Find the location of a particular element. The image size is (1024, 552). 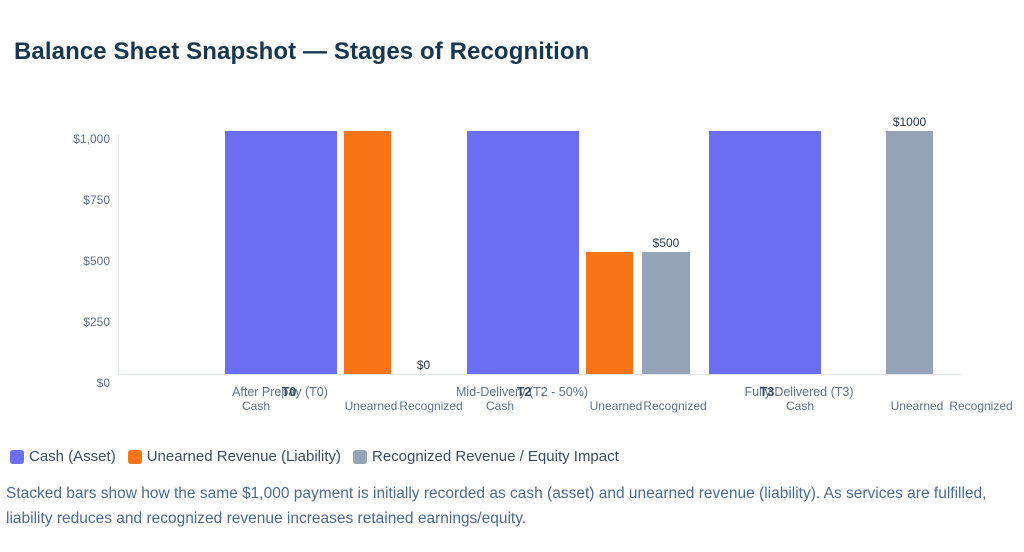

bar-recognized-t3 is located at coordinates (909, 252).